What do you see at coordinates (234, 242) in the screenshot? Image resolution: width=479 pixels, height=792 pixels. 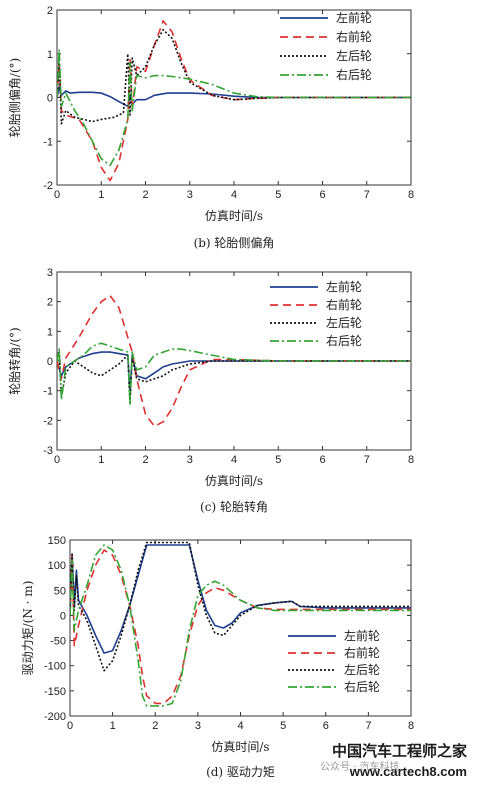 I see `panel-caption: (b) 轮胎侧偏角` at bounding box center [234, 242].